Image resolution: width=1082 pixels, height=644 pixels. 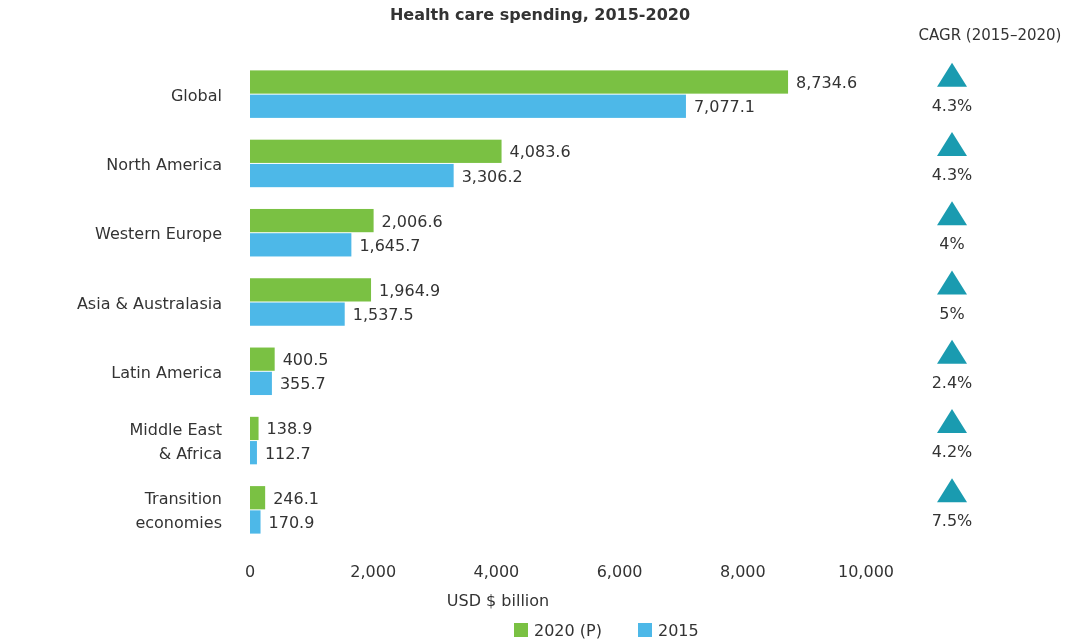 I want to click on data-label: 7,077.1, so click(x=724, y=107).